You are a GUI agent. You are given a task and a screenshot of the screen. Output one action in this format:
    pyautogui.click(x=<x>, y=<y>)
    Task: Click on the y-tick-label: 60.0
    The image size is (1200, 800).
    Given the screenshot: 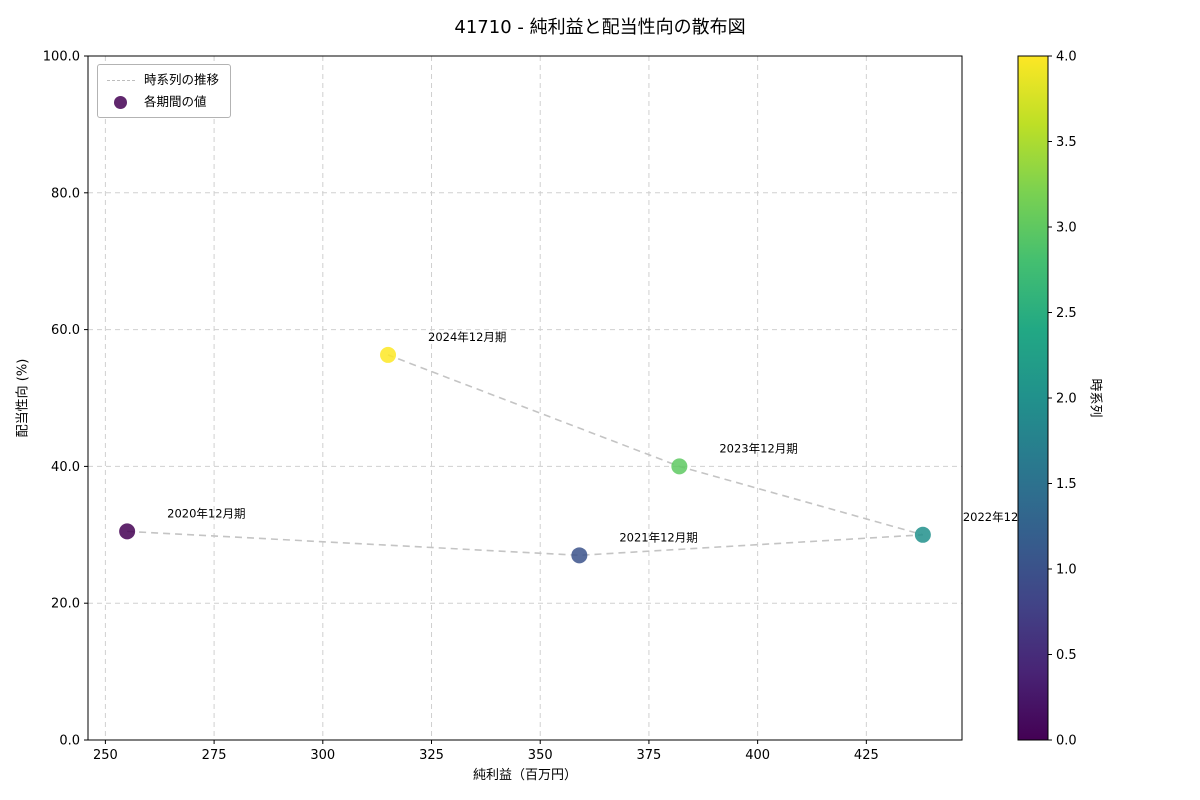 What is the action you would take?
    pyautogui.click(x=65, y=330)
    